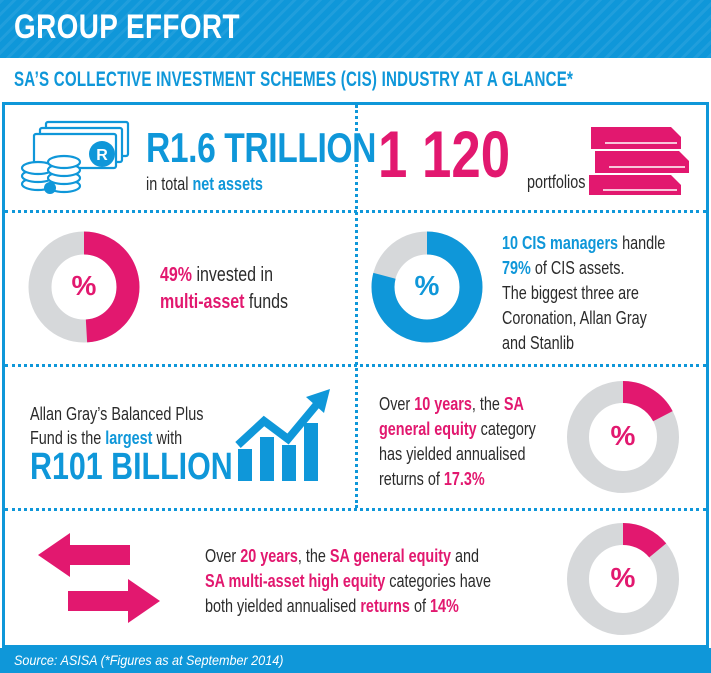 The width and height of the screenshot is (711, 673). I want to click on header-stripes, so click(355, 29).